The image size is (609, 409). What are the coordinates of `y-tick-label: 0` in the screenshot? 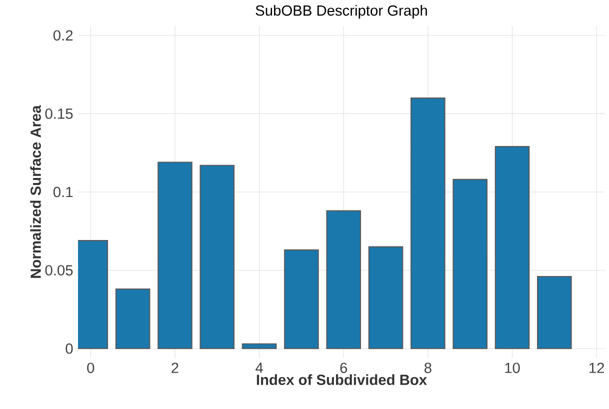 It's located at (69, 348).